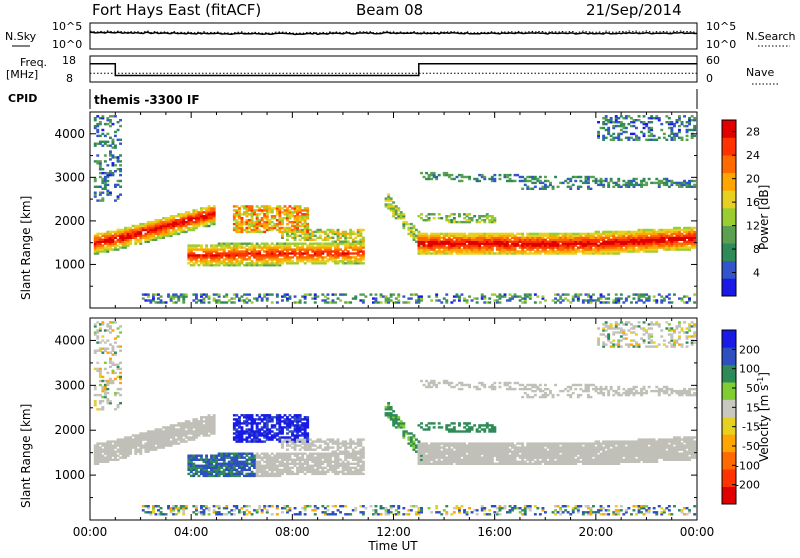 The height and width of the screenshot is (558, 800). Describe the element at coordinates (753, 179) in the screenshot. I see `colorbar-tick-label: 20` at that location.